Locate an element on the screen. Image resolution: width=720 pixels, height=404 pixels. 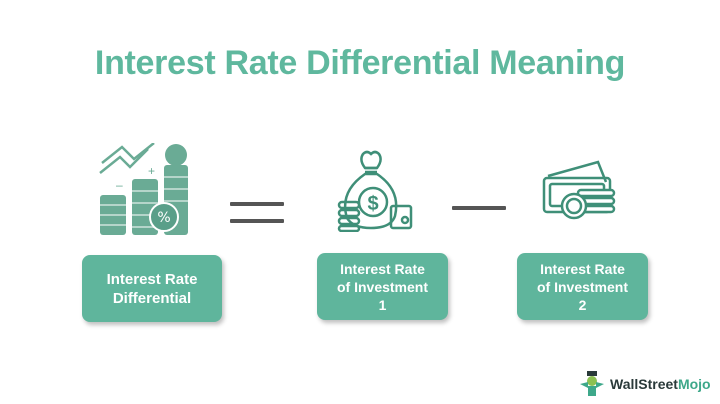
logo-text-mojo: Mojo is located at coordinates (694, 384).